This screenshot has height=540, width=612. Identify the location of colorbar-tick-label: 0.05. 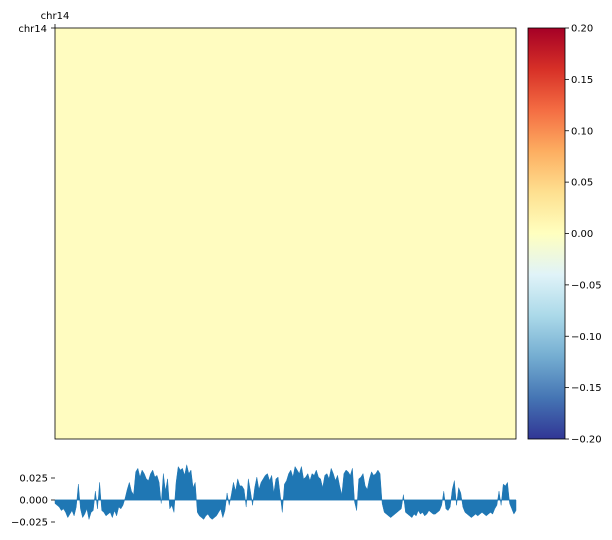
(582, 183).